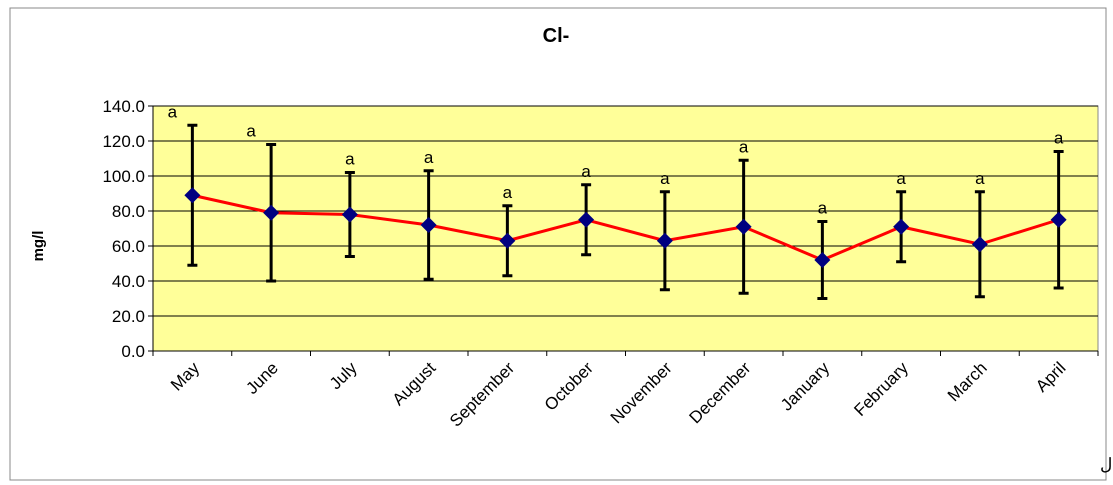 The width and height of the screenshot is (1113, 485). What do you see at coordinates (123, 106) in the screenshot?
I see `y-tick-label: 140.0` at bounding box center [123, 106].